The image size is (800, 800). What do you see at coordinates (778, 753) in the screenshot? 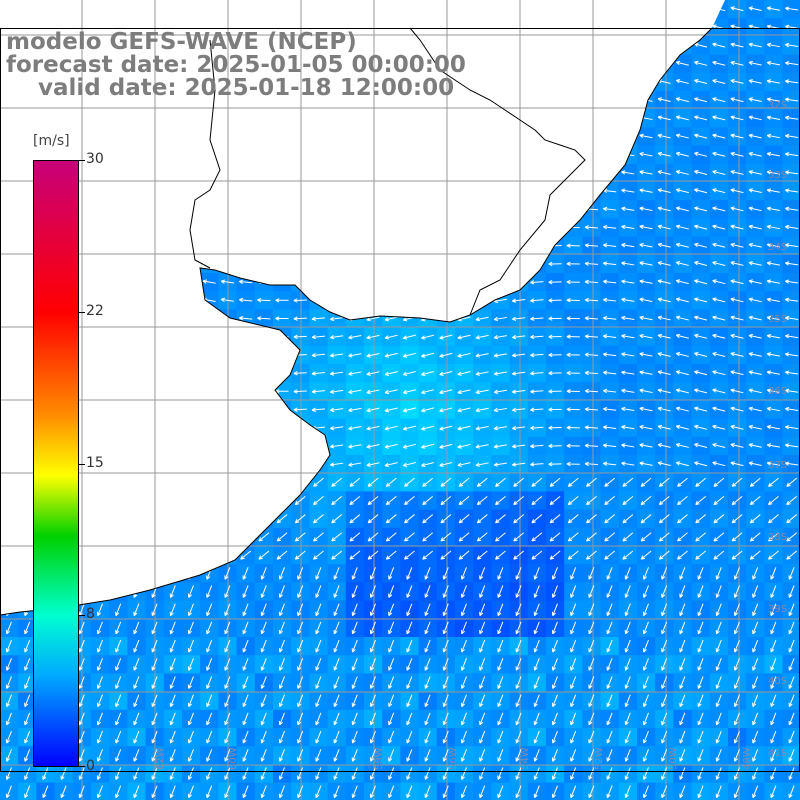
I see `lat-label: 41S` at bounding box center [778, 753].